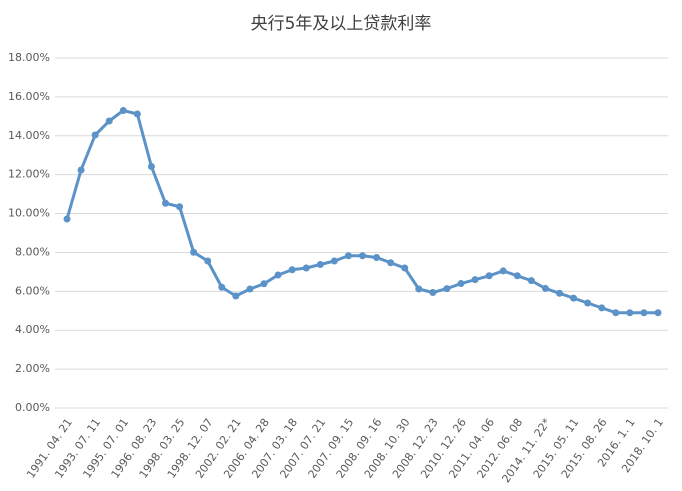 The image size is (682, 491). What do you see at coordinates (29, 135) in the screenshot?
I see `y-tick-label: 14.00%` at bounding box center [29, 135].